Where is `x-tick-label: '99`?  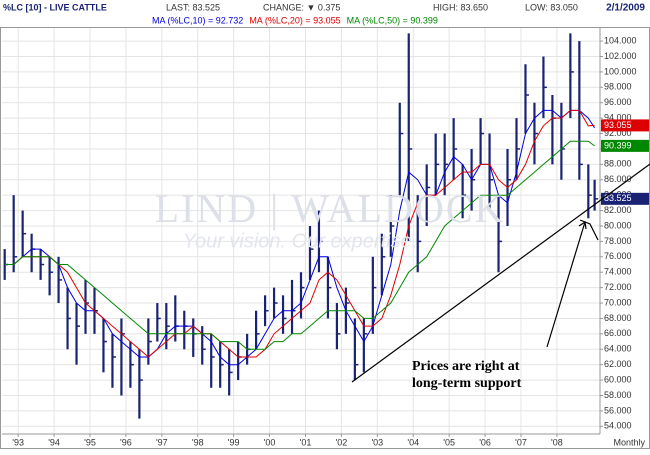 x-tick-label: '99 is located at coordinates (234, 442).